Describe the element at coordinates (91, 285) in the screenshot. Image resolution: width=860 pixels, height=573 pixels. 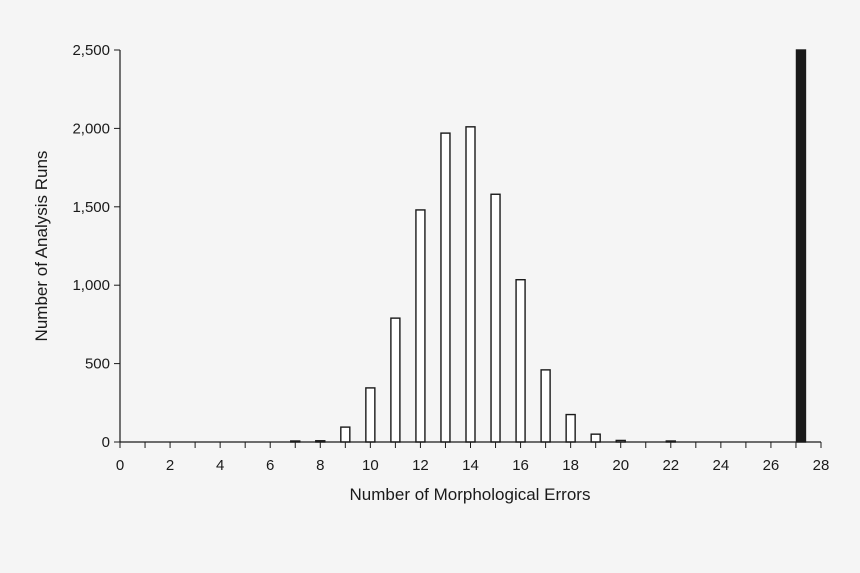
I see `y-tick-label-1000: 1,000` at that location.